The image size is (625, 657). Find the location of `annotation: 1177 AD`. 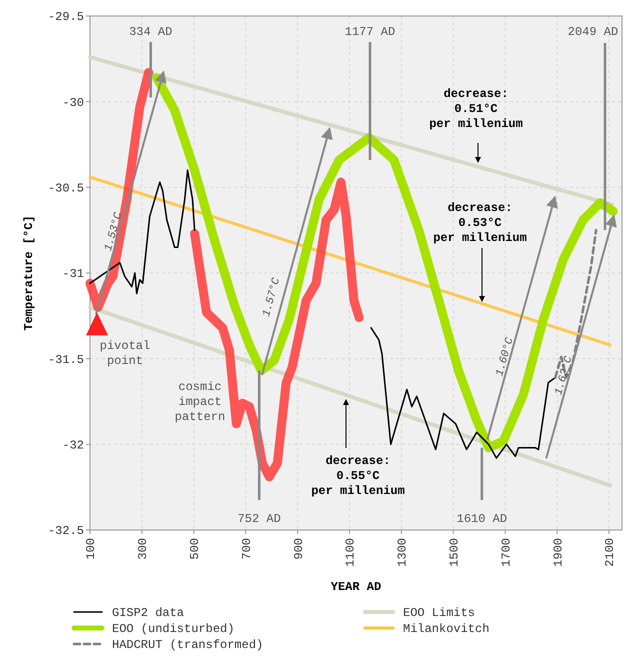

annotation: 1177 AD is located at coordinates (370, 32).